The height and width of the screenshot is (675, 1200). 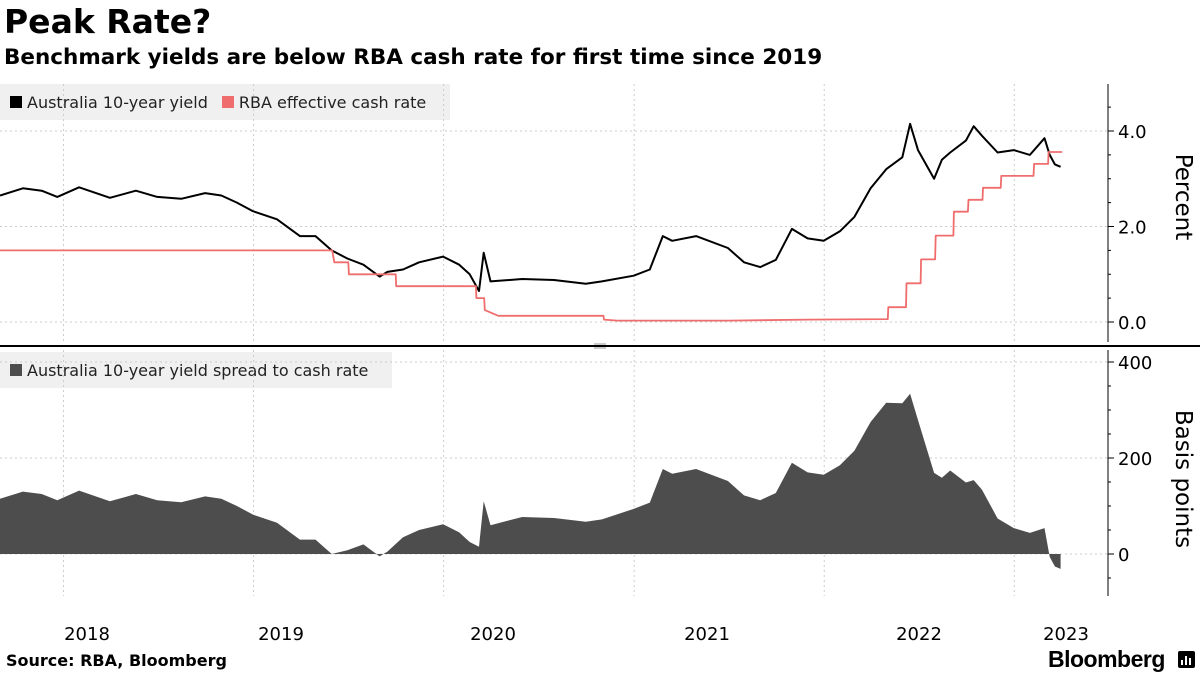 I want to click on y-axis-title: Percent, so click(x=1183, y=197).